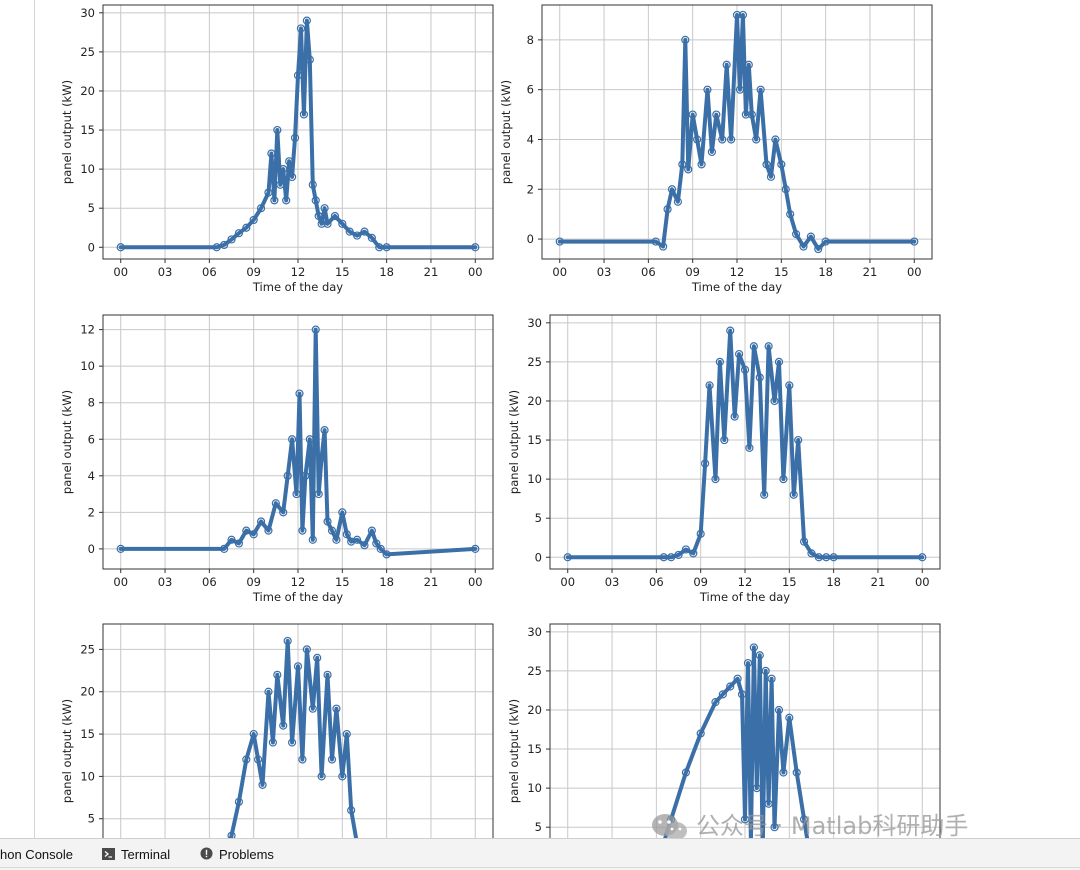  Describe the element at coordinates (540, 854) in the screenshot. I see `bottom-panel-tabs: hon Console Terminal Problems` at that location.